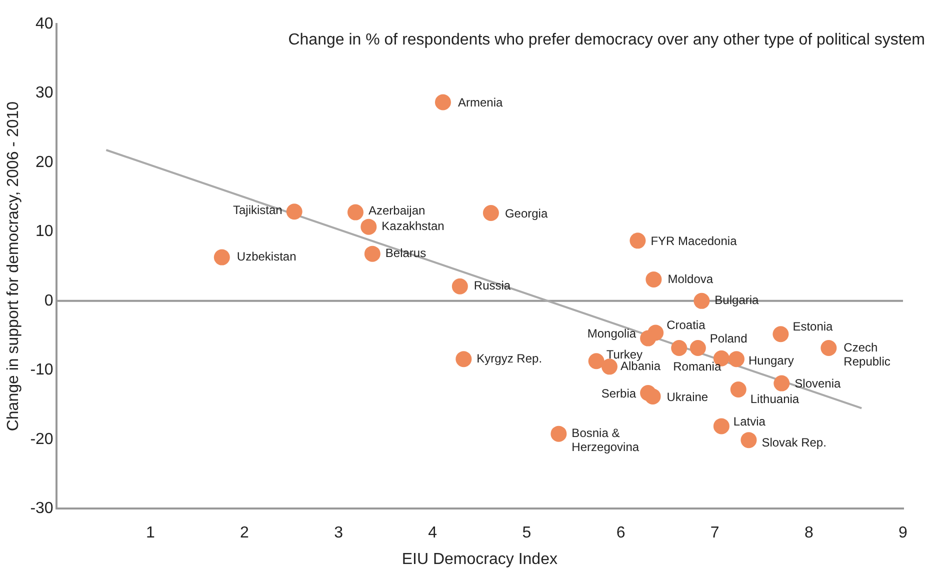 The height and width of the screenshot is (573, 929). I want to click on annotation: Poland, so click(729, 338).